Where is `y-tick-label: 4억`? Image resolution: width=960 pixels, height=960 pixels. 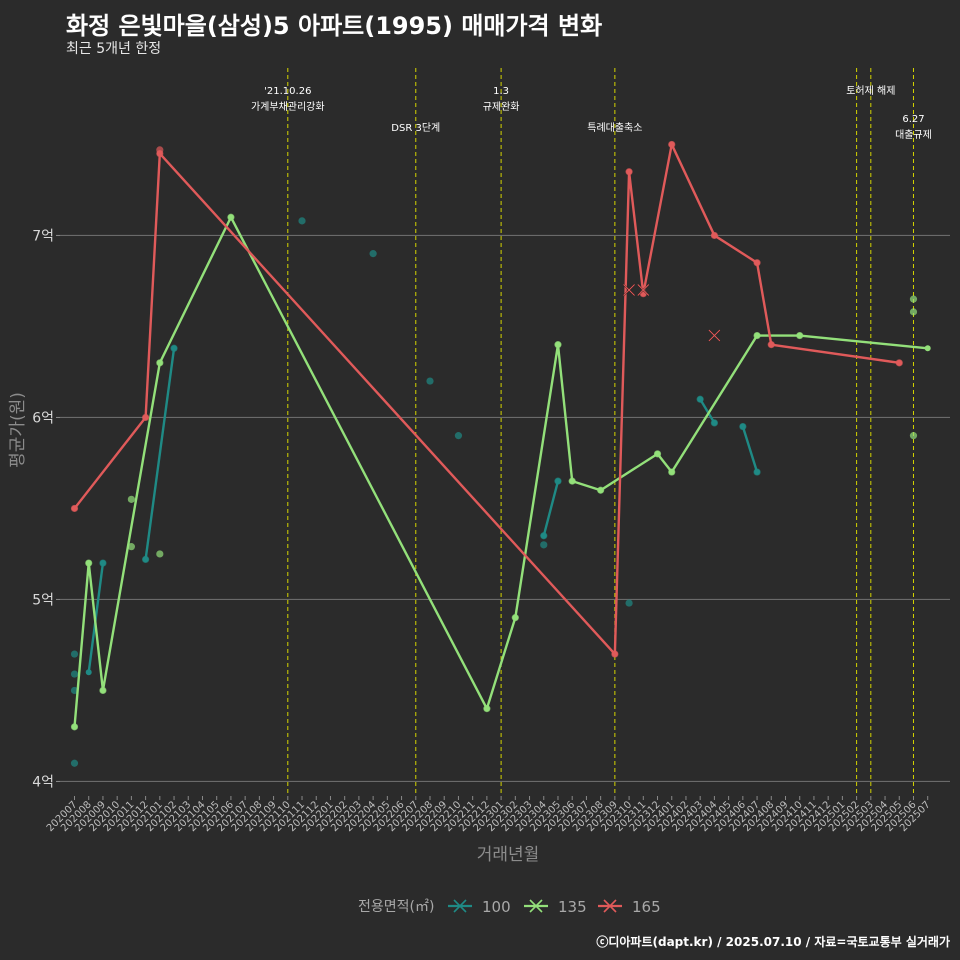 y-tick-label: 4억 is located at coordinates (43, 782).